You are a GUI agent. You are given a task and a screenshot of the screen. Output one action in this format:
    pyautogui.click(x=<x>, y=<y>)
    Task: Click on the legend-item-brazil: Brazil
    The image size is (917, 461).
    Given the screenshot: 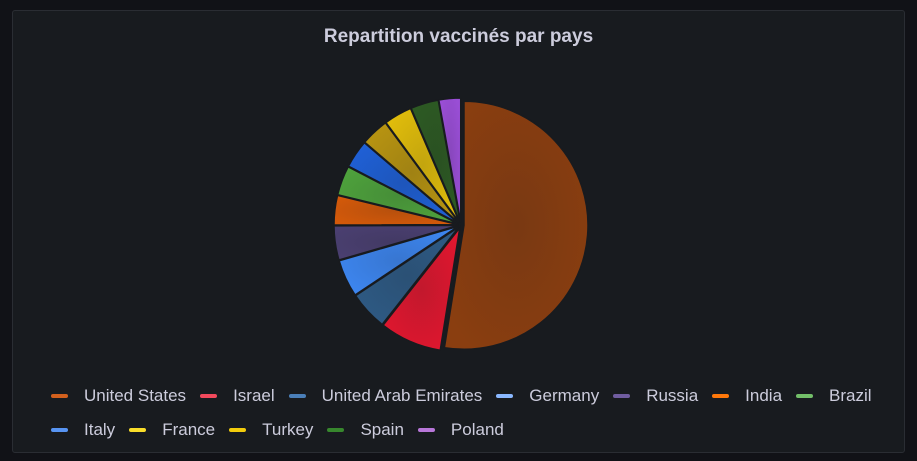 What is the action you would take?
    pyautogui.click(x=834, y=396)
    